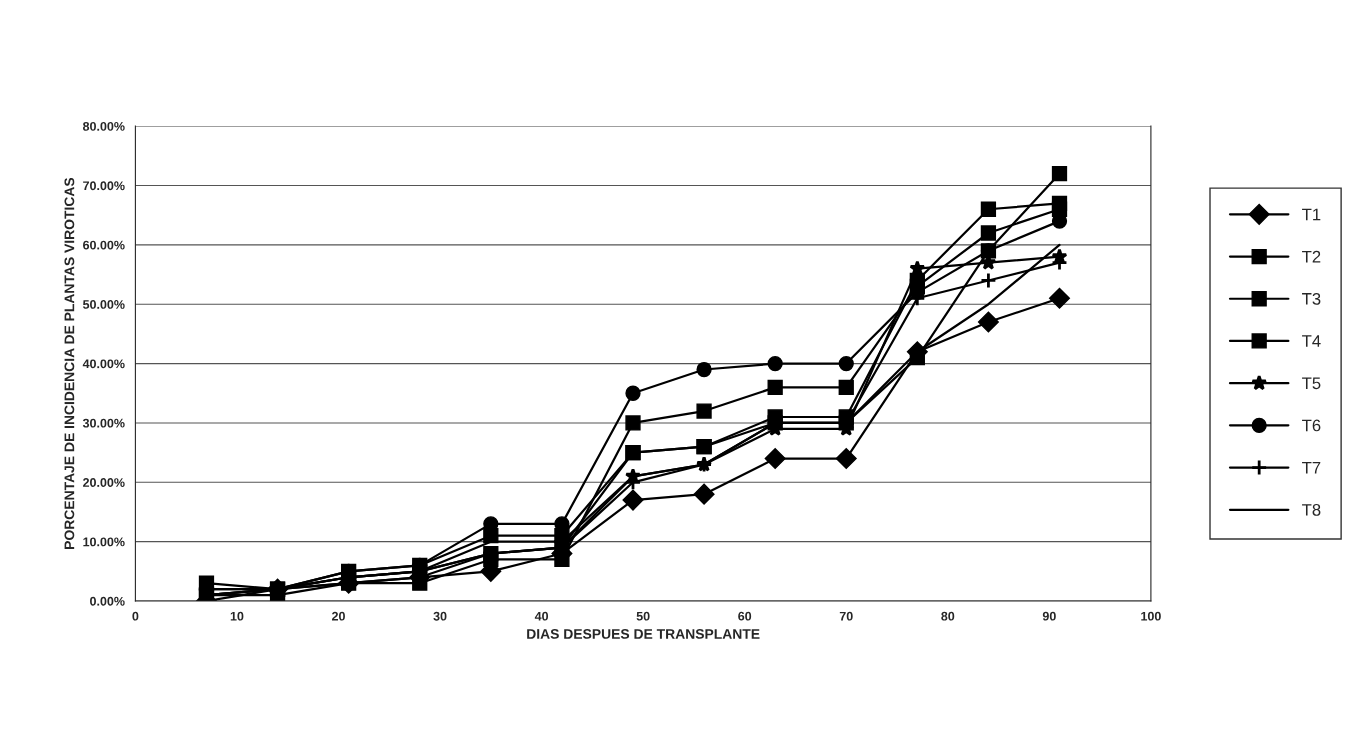  What do you see at coordinates (1049, 616) in the screenshot?
I see `x-tick-label: 90` at bounding box center [1049, 616].